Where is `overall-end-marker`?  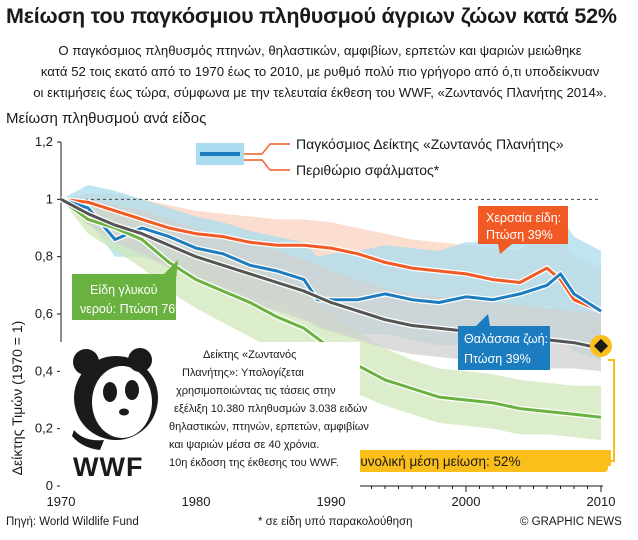 overall-end-marker is located at coordinates (601, 346).